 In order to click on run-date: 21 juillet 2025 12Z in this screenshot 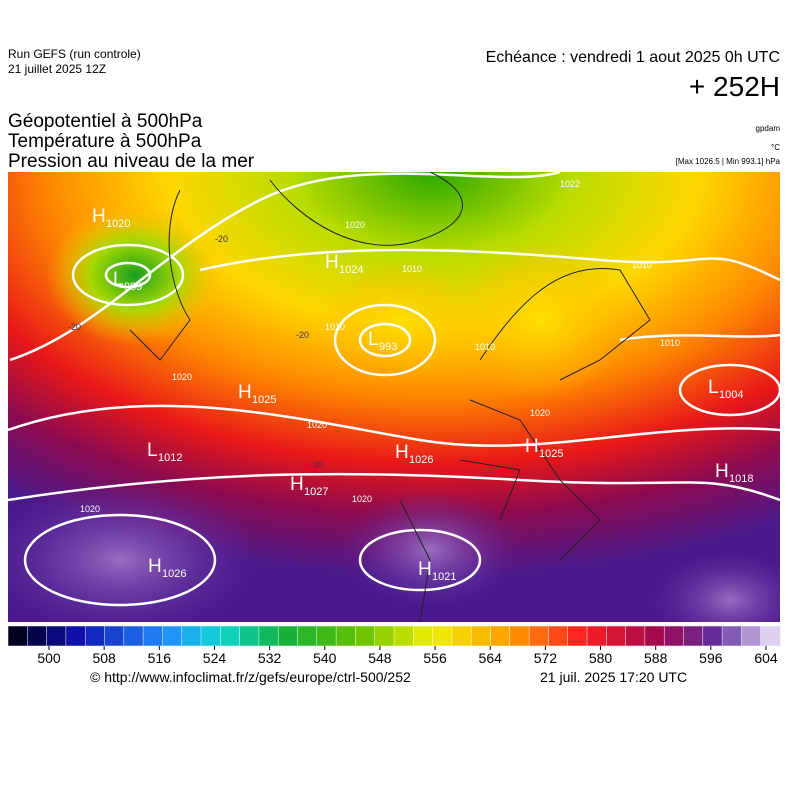, I will do `click(57, 69)`.